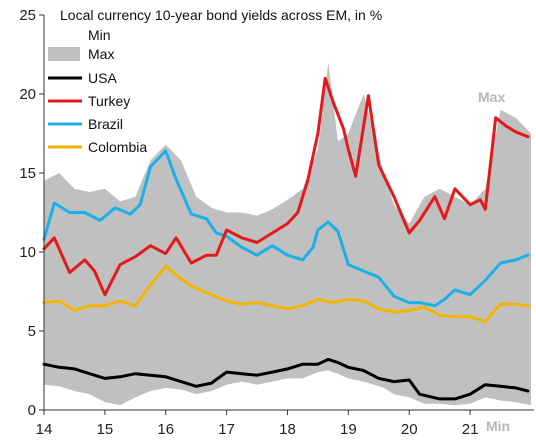 This screenshot has width=536, height=447. Describe the element at coordinates (117, 147) in the screenshot. I see `legend-label-colombia: Colombia` at that location.